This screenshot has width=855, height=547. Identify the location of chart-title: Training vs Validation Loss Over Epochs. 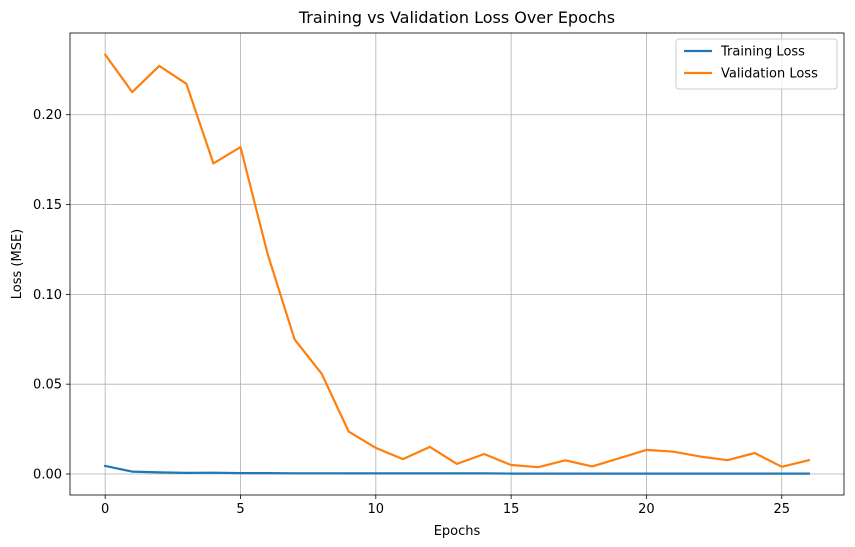
(456, 17).